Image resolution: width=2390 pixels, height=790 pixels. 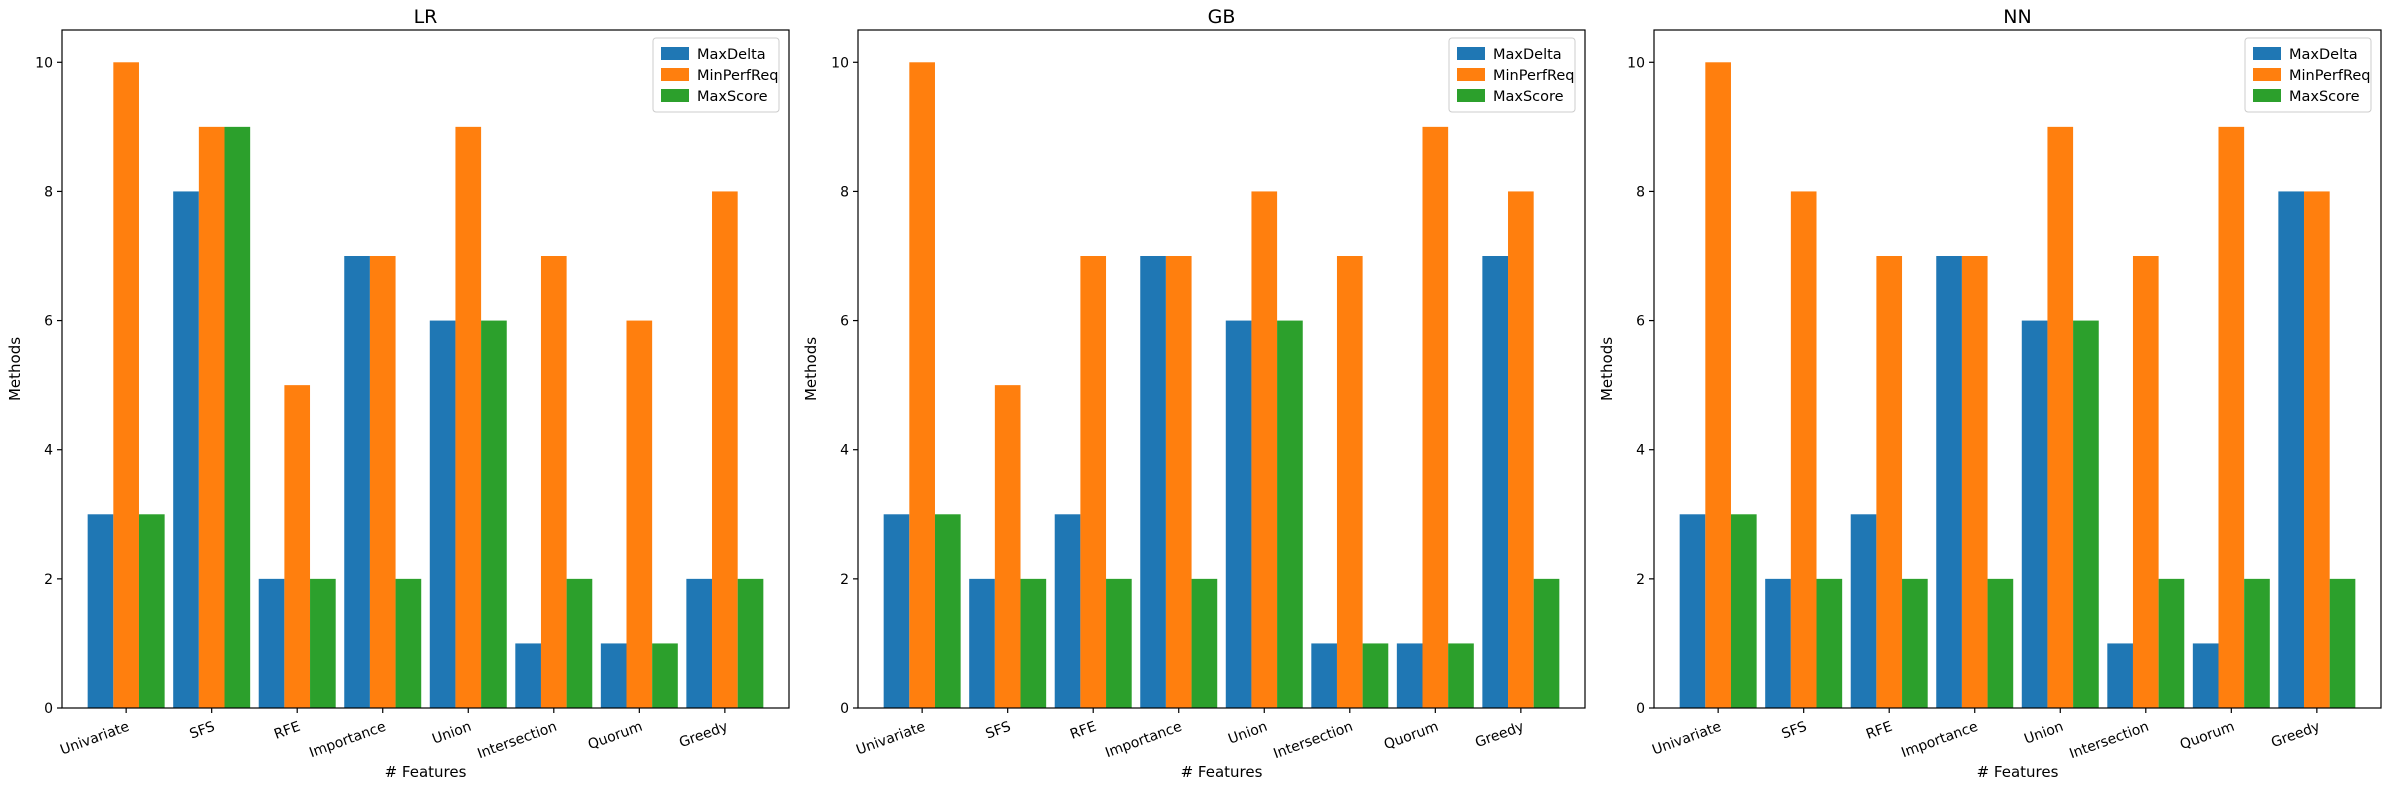 What do you see at coordinates (1640, 580) in the screenshot?
I see `y-tick-label: 2` at bounding box center [1640, 580].